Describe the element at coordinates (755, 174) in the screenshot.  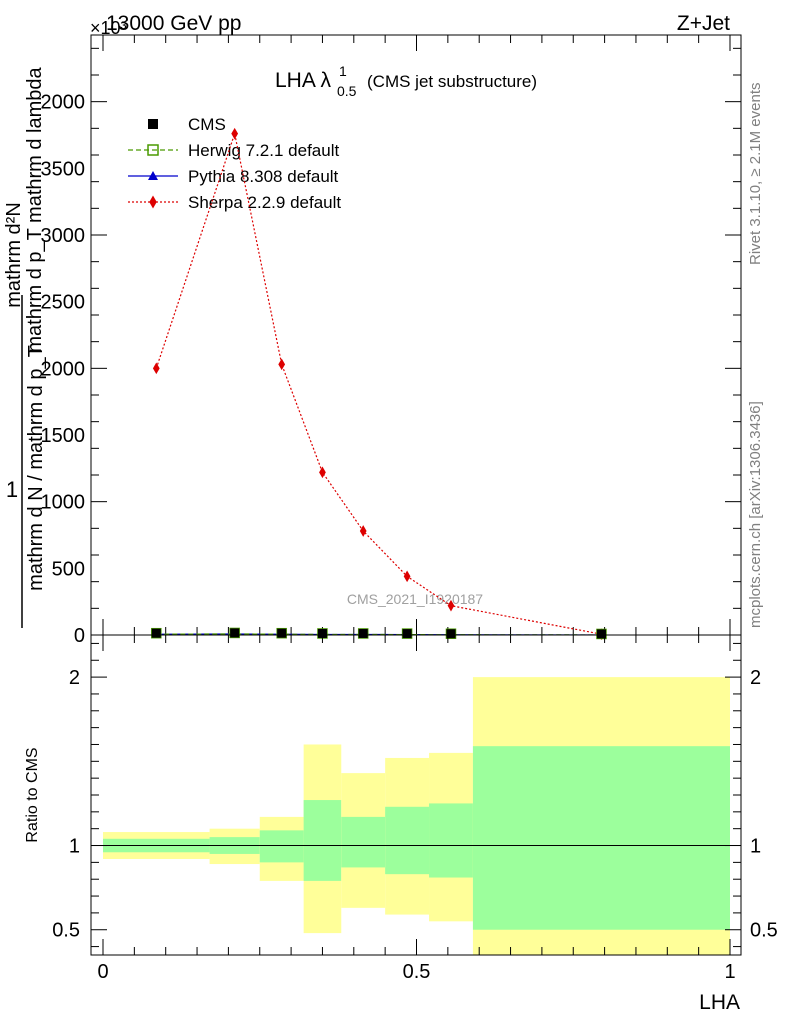
I see `rivet-label: Rivet 3.1.10, ≥ 2.1M events` at that location.